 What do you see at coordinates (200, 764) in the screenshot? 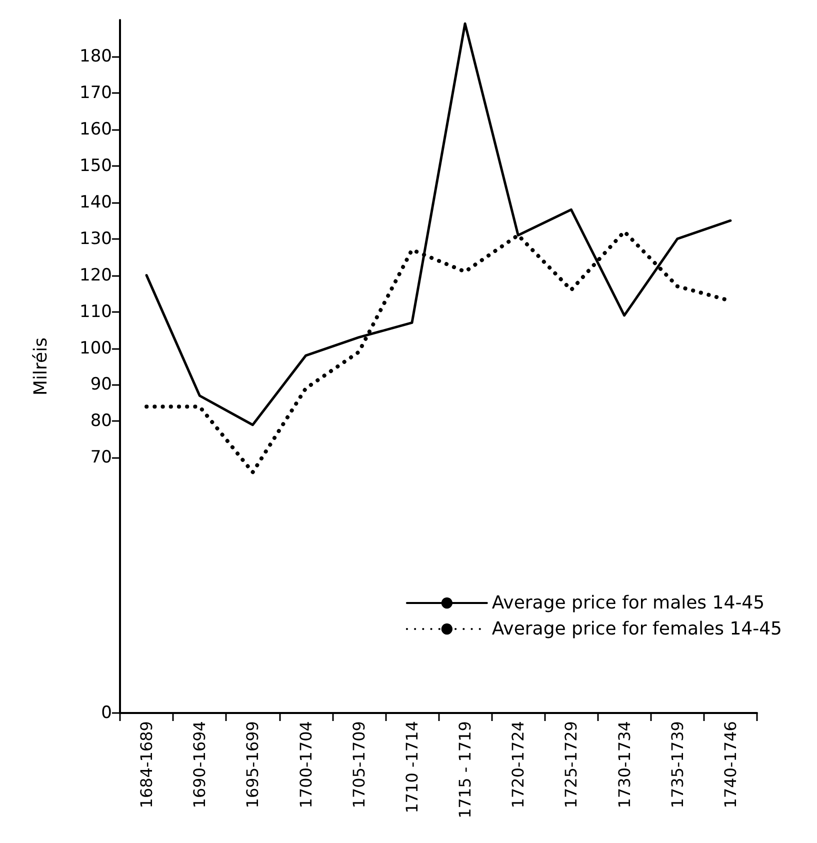
I see `x-tick-label: 1690-1694` at bounding box center [200, 764].